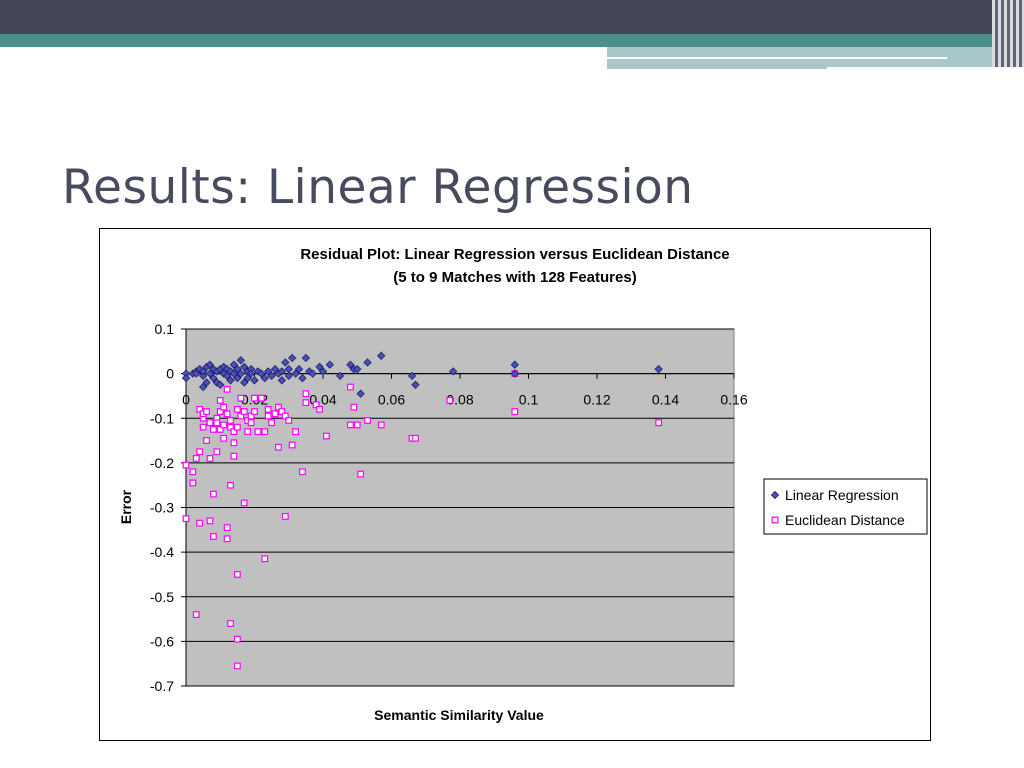  I want to click on legend-diamond-marker, so click(775, 495).